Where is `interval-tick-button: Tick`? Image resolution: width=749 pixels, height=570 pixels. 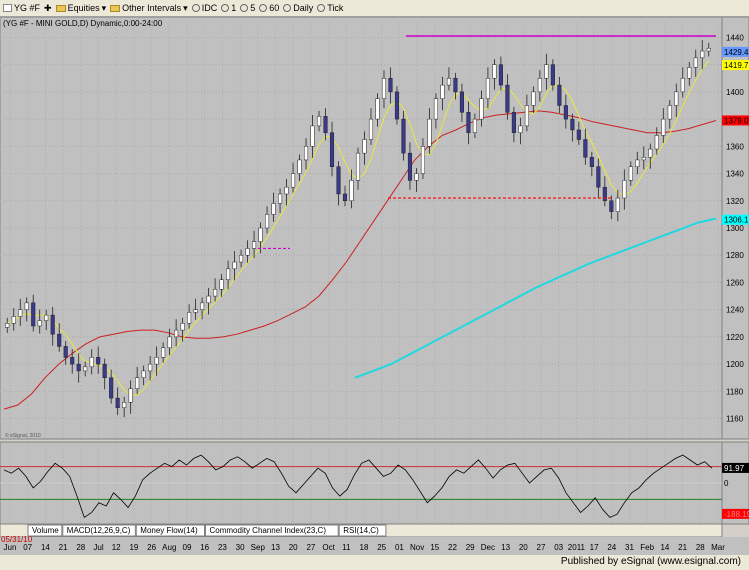 interval-tick-button: Tick is located at coordinates (330, 8).